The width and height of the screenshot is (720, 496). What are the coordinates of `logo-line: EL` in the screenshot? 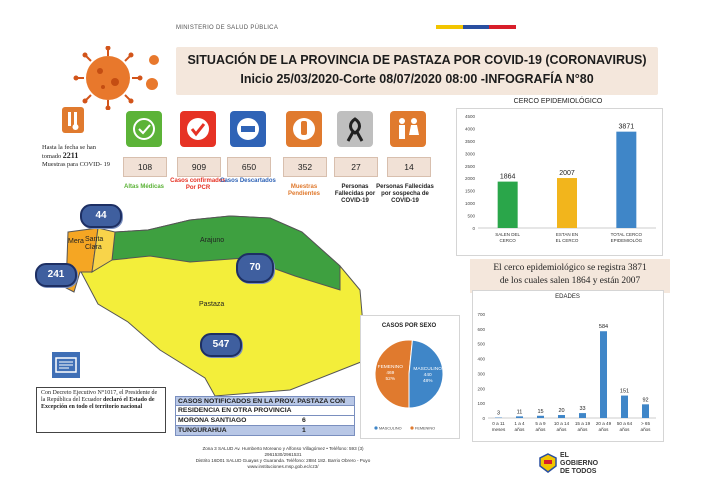 It's located at (564, 455).